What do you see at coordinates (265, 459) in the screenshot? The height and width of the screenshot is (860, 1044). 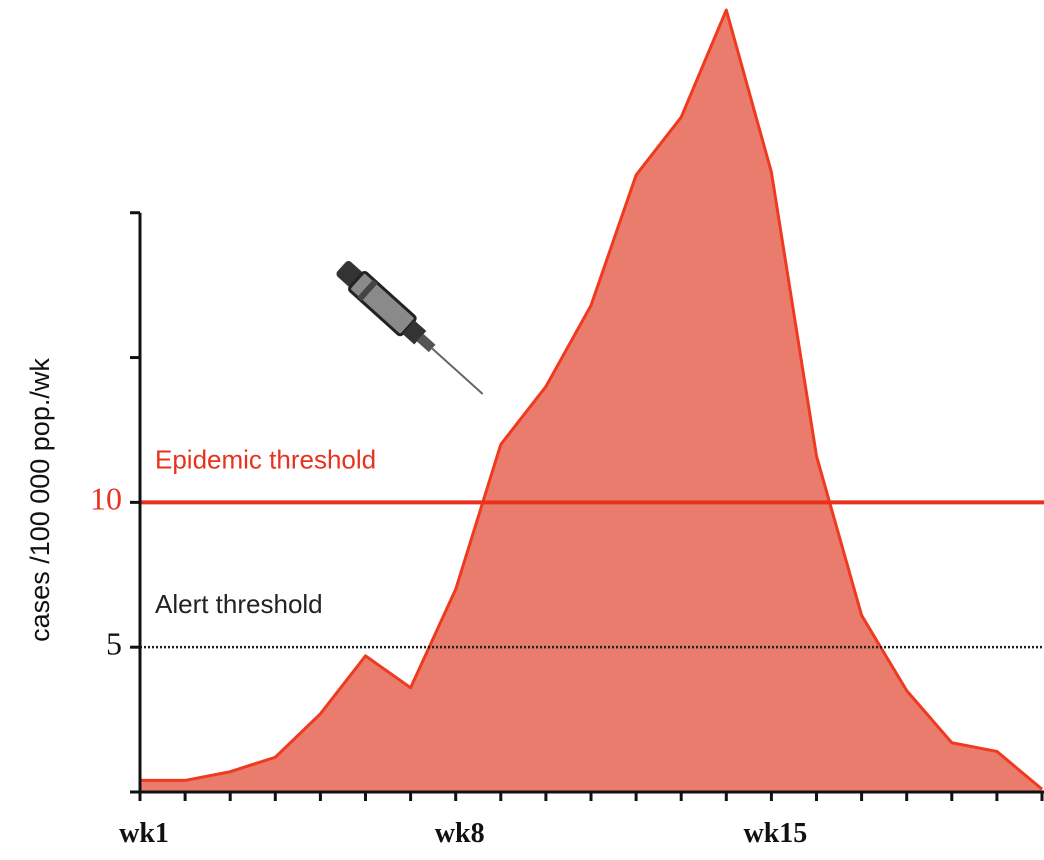 I see `threshold-label: Epidemic threshold` at bounding box center [265, 459].